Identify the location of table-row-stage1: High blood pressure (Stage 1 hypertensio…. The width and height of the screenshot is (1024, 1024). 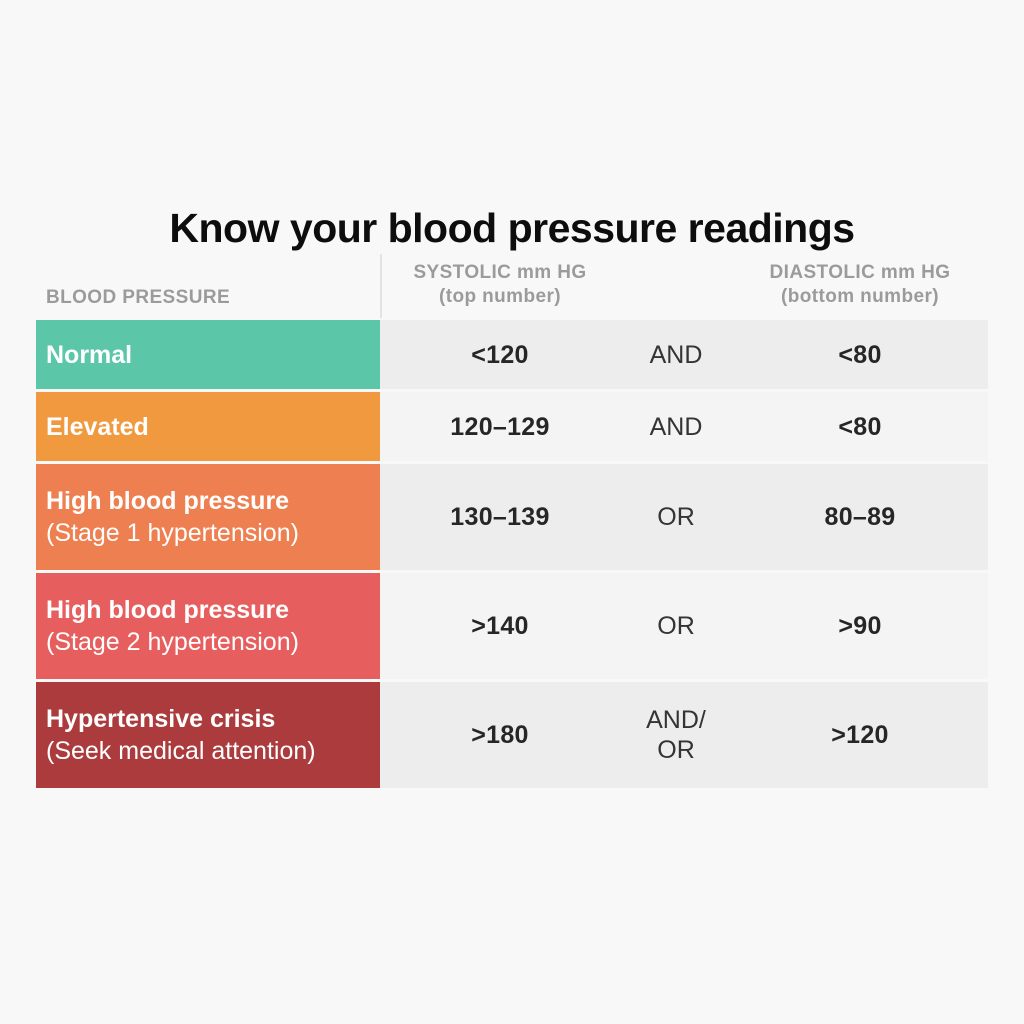
(512, 517).